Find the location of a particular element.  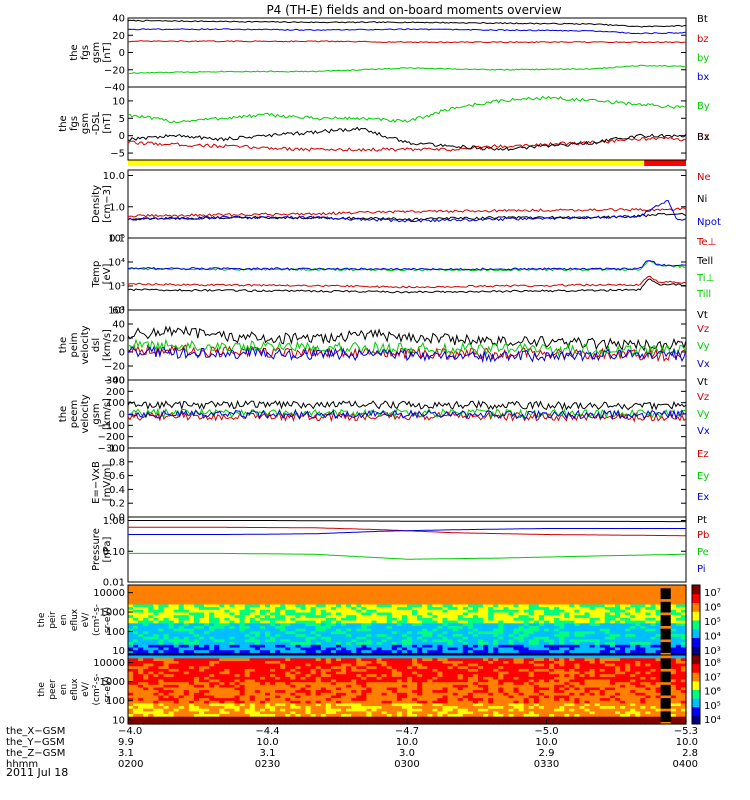

y-tick-label: 0 is located at coordinates (122, 53).